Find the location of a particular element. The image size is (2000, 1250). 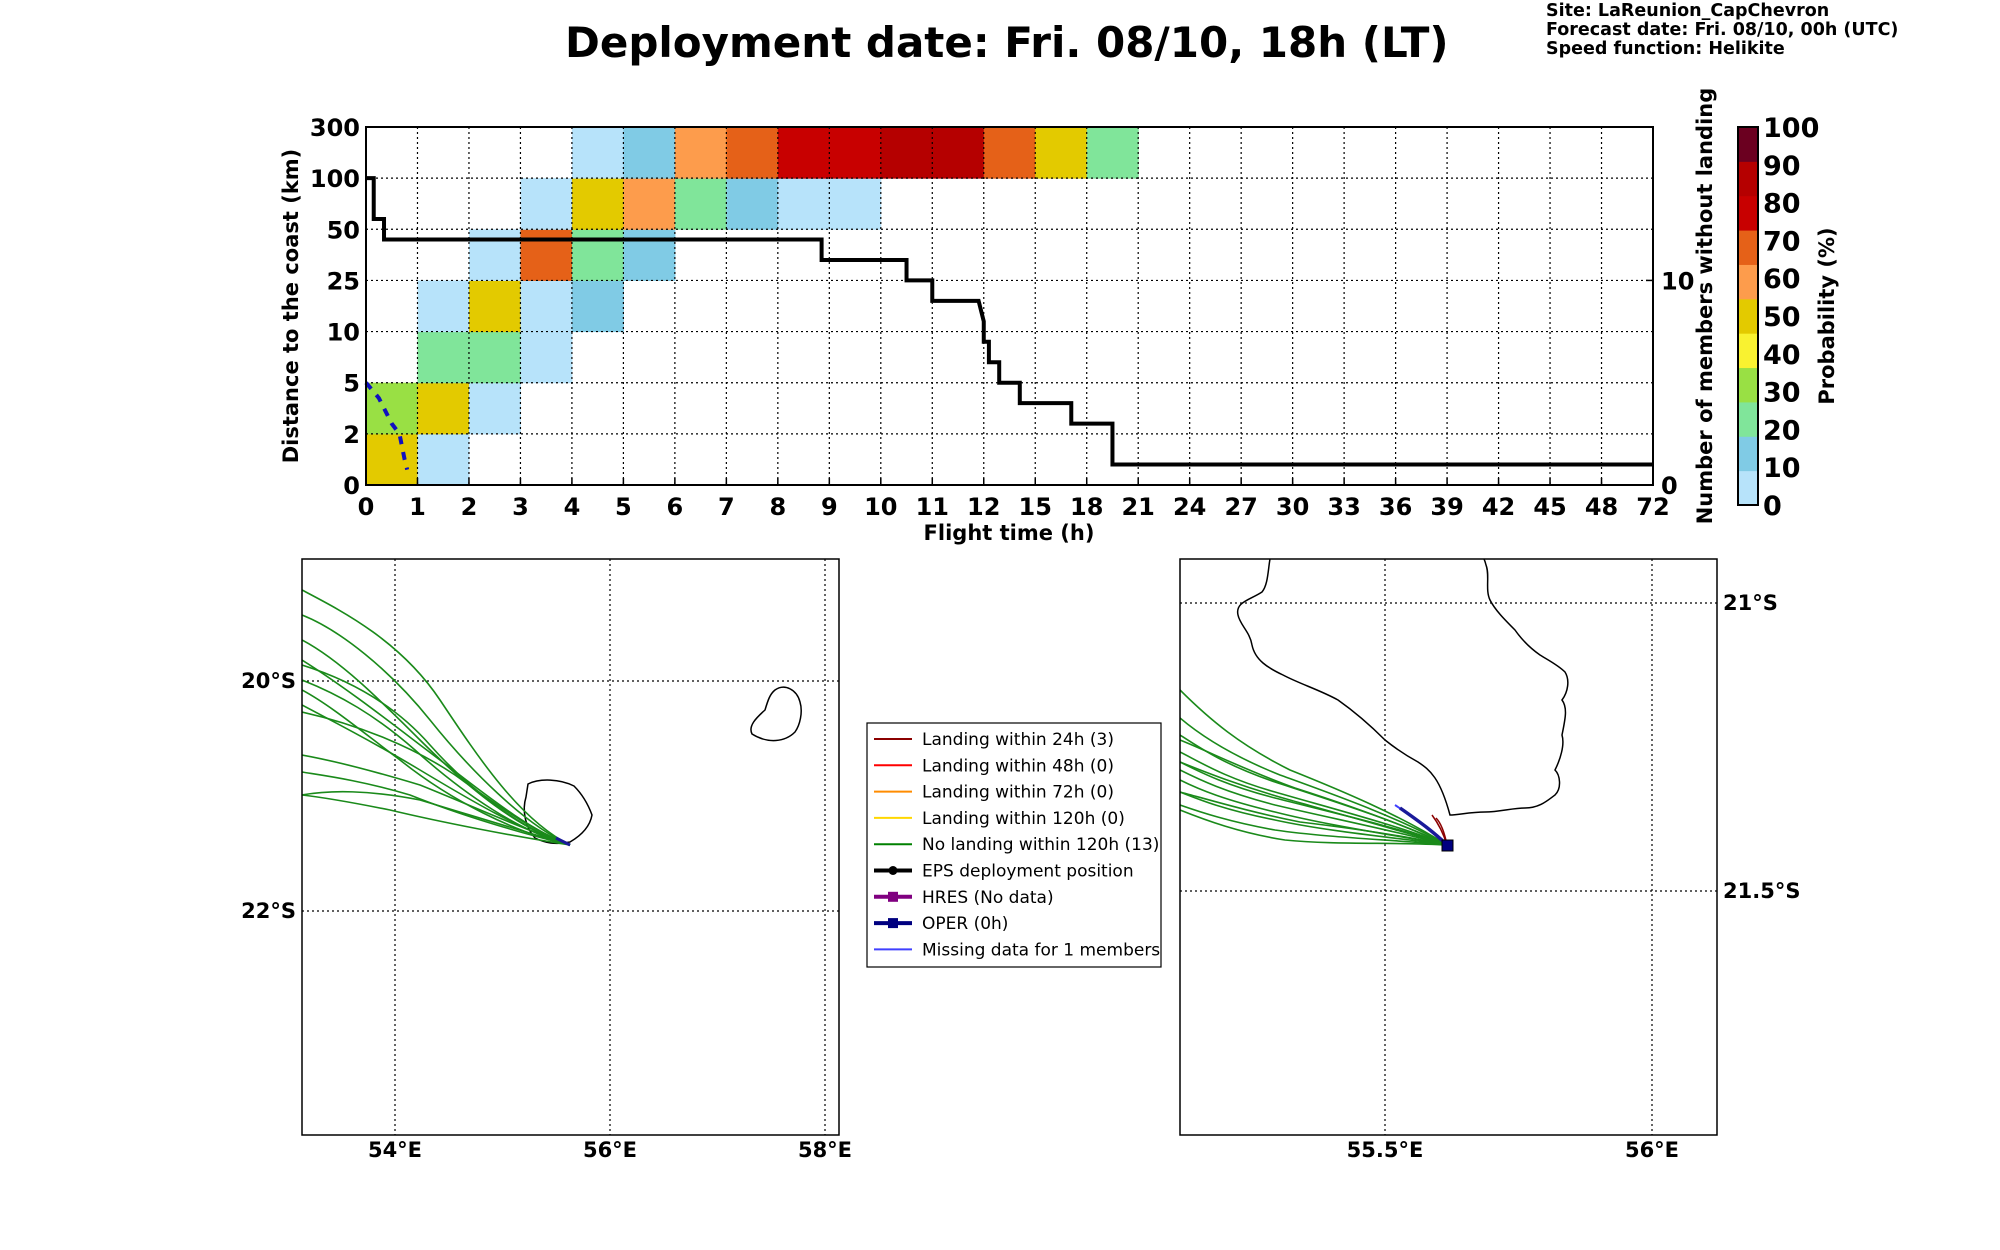

y-tick-label: 25 is located at coordinates (343, 281).